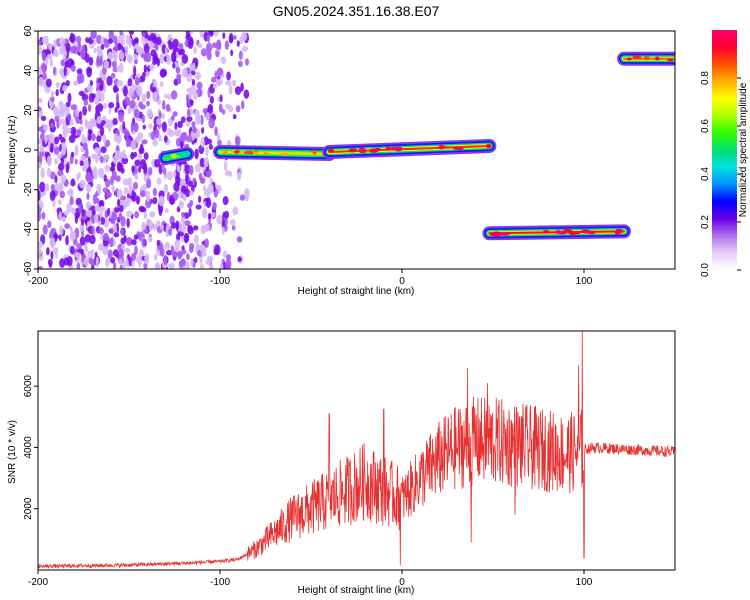  I want to click on colorbar-label: Normalized spectral amplitude, so click(743, 149).